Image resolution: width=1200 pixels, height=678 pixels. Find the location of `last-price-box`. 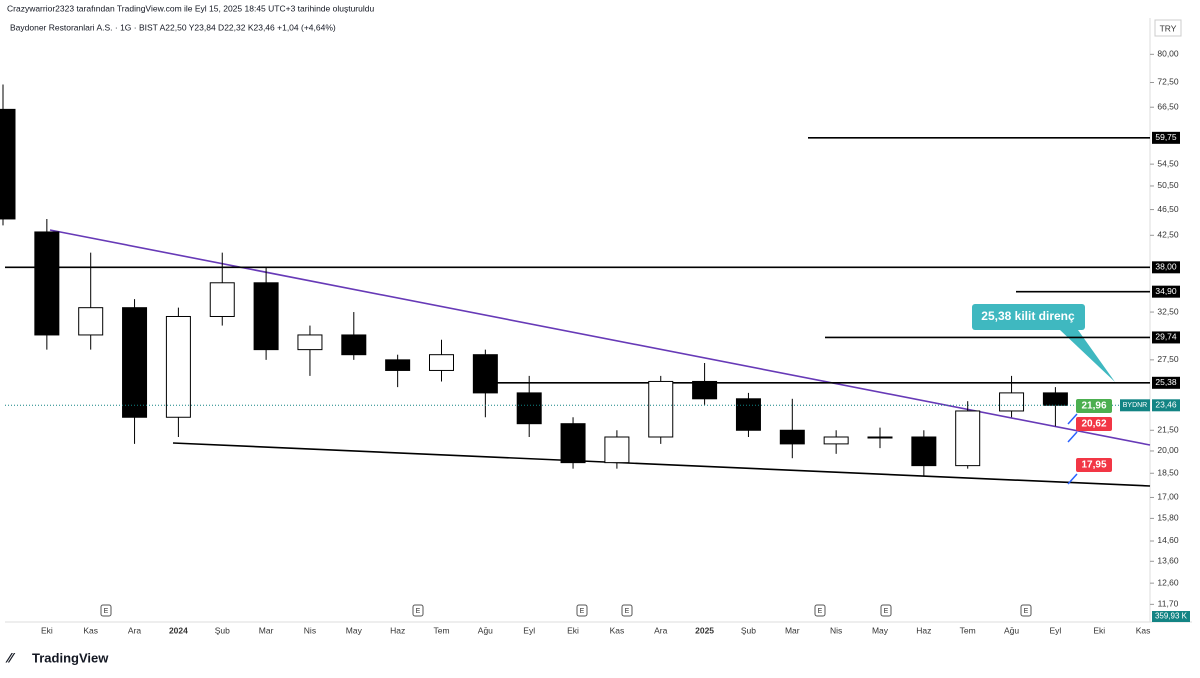

last-price-box is located at coordinates (1166, 405).